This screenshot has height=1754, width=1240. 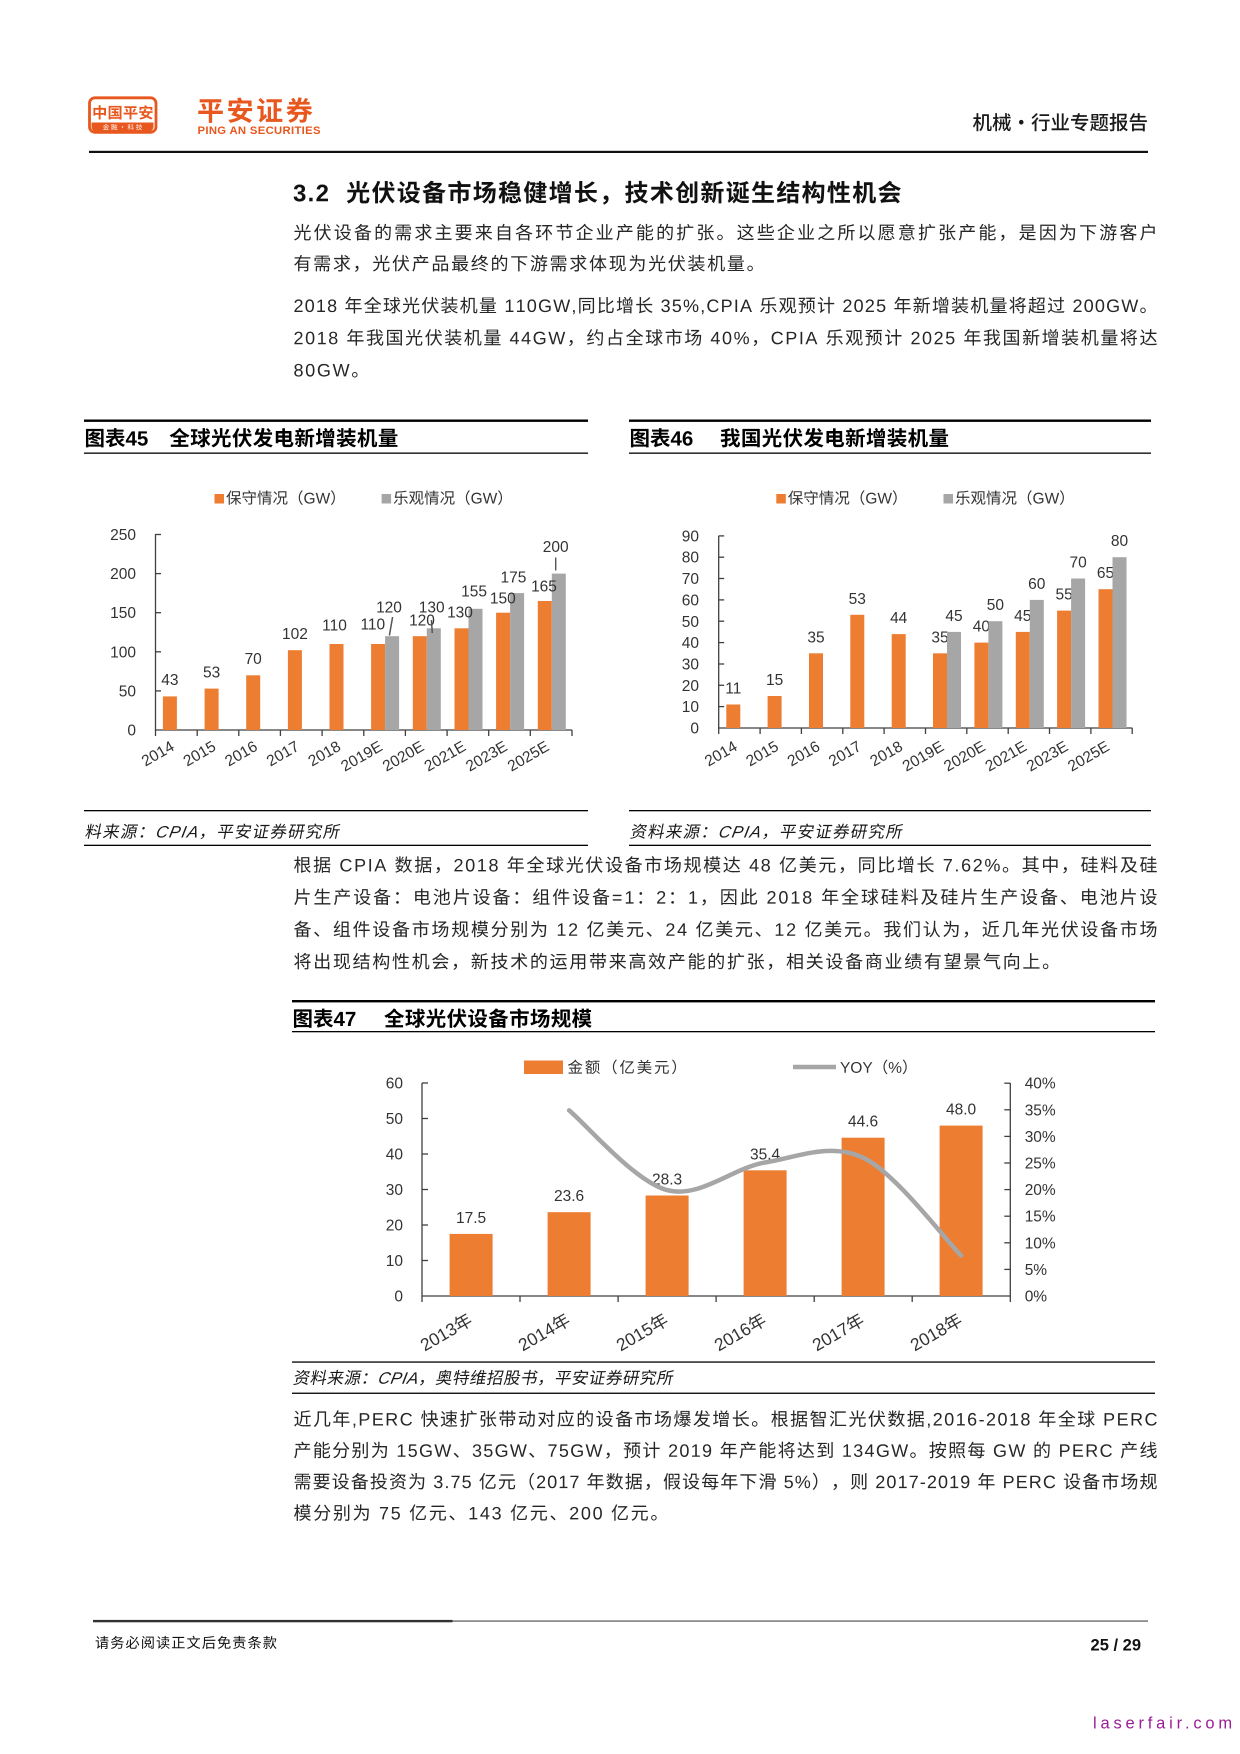 I want to click on svg-text: 15, so click(x=774, y=680).